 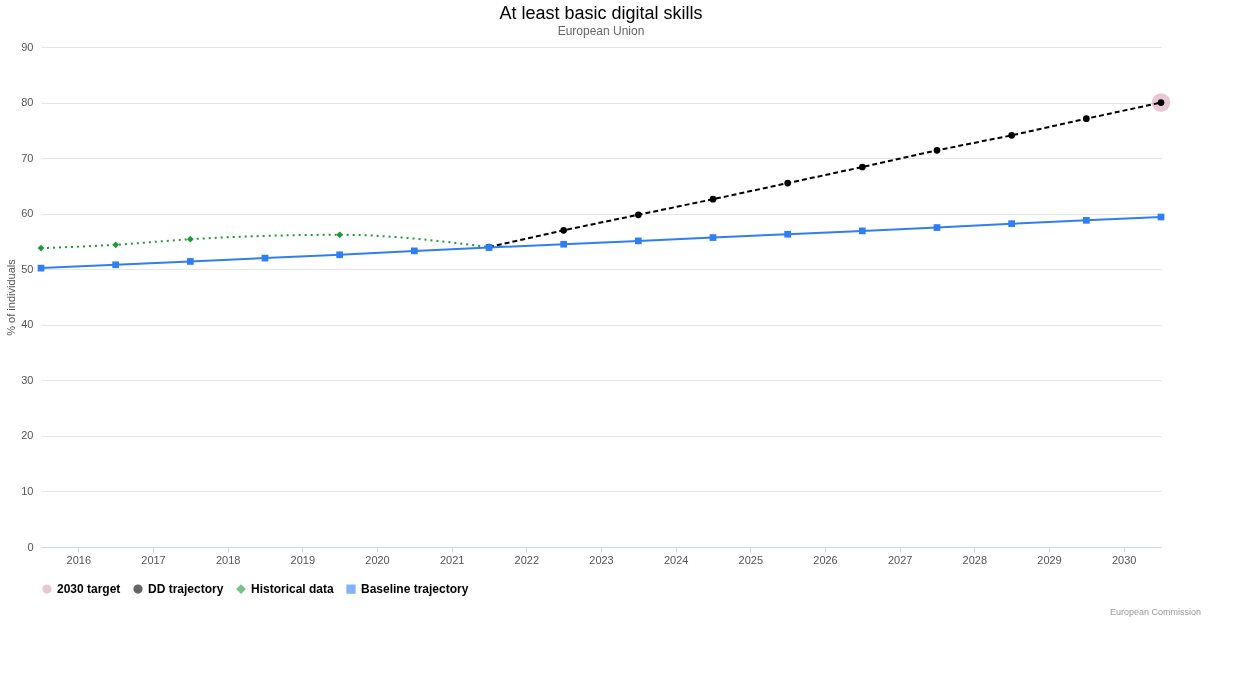 I want to click on x-tick-label: 2020, so click(x=377, y=559).